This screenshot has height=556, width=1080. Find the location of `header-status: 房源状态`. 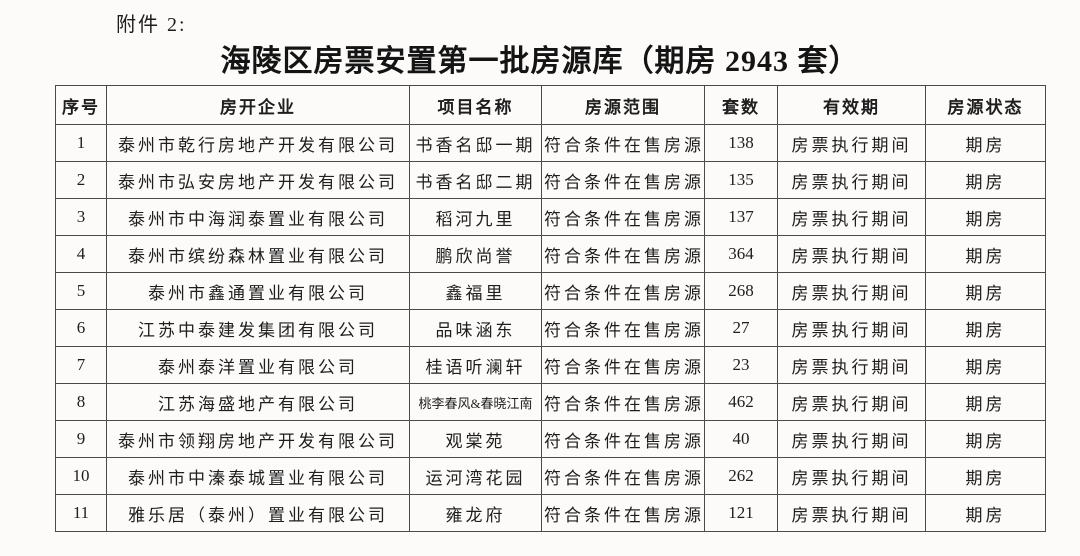

header-status: 房源状态 is located at coordinates (985, 105).